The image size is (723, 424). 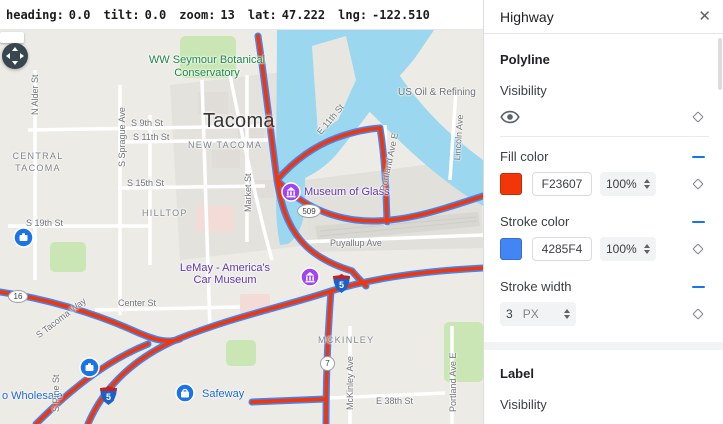 I want to click on section-divider, so click(x=603, y=346).